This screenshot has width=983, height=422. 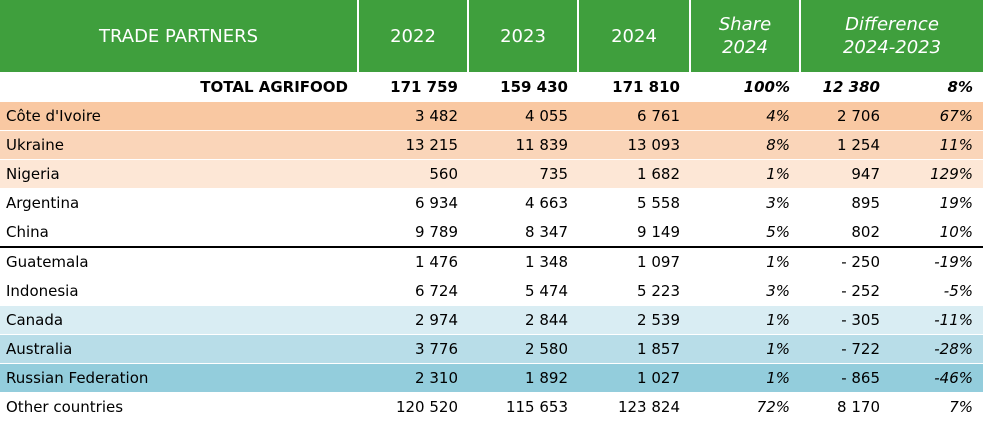 What do you see at coordinates (179, 378) in the screenshot?
I see `row-label: Russian Federation` at bounding box center [179, 378].